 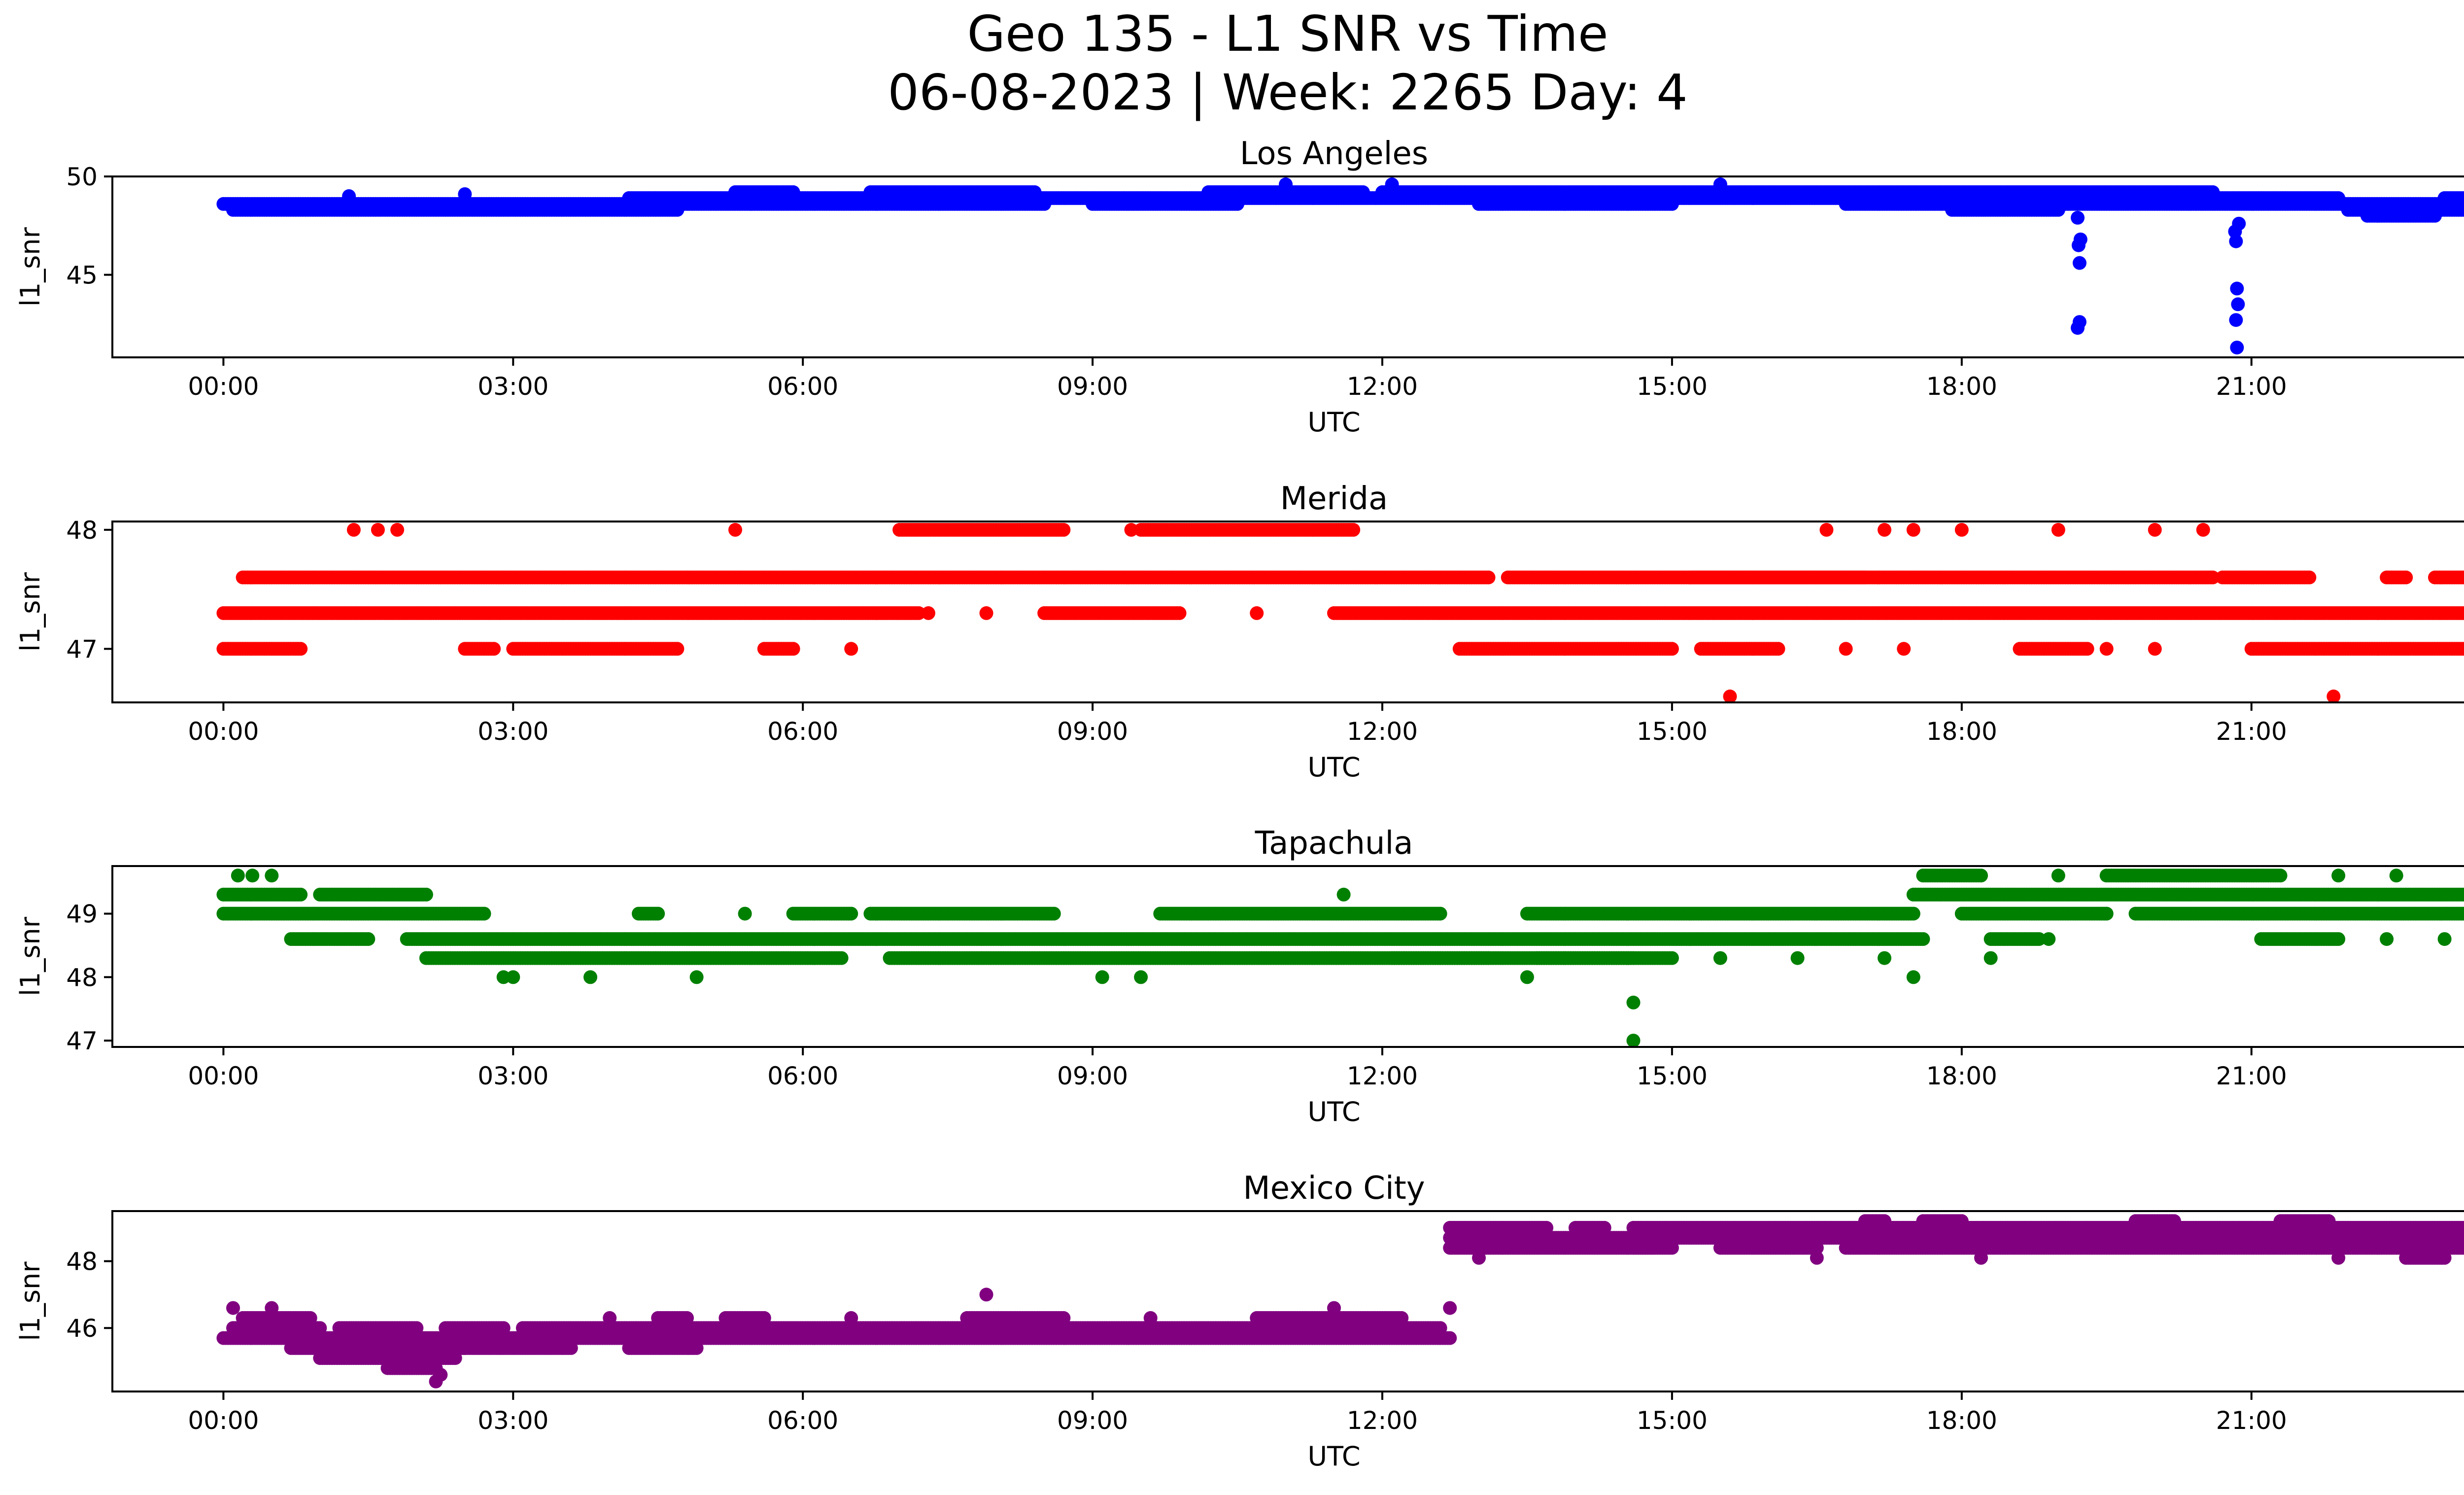 I want to click on y-tick-label: 47, so click(x=82, y=649).